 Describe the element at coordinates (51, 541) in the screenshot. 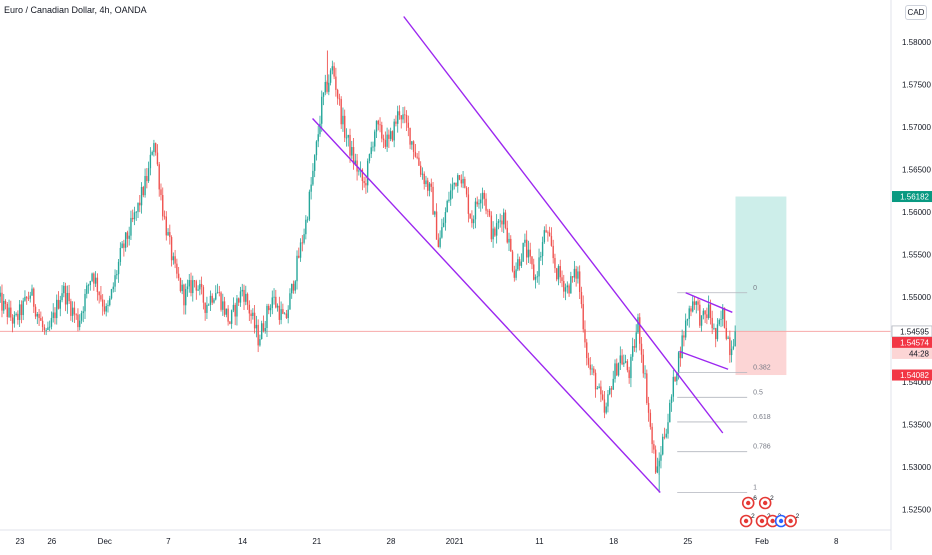

I see `x-tick-label: 26` at that location.